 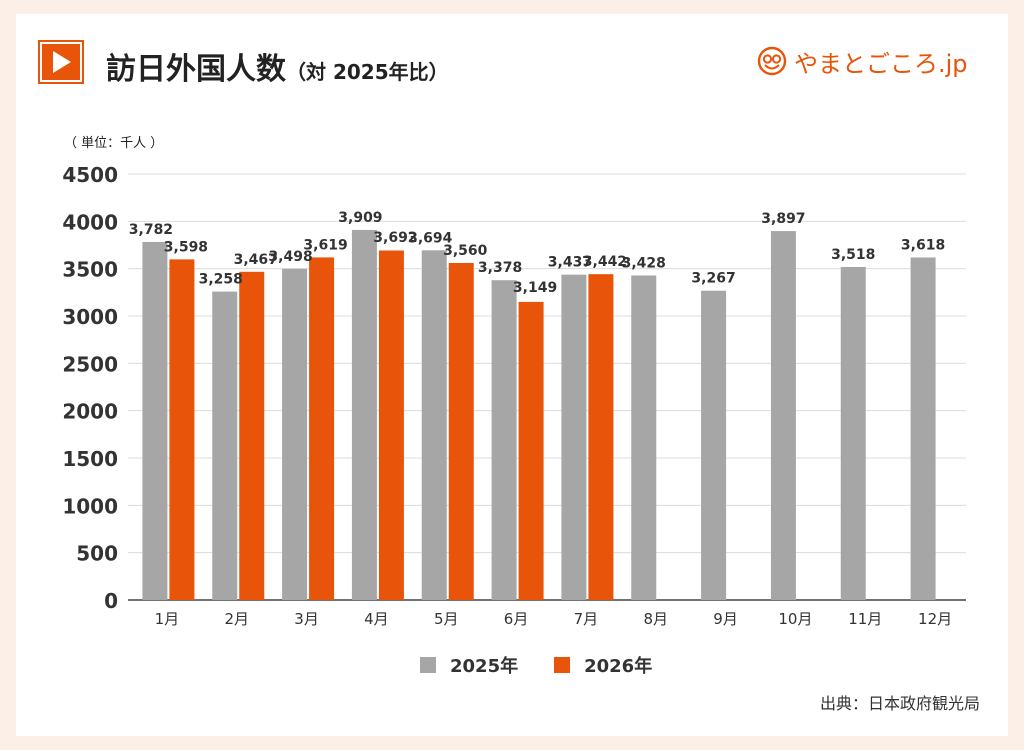 I want to click on x-tick-label: 8月, so click(x=655, y=619).